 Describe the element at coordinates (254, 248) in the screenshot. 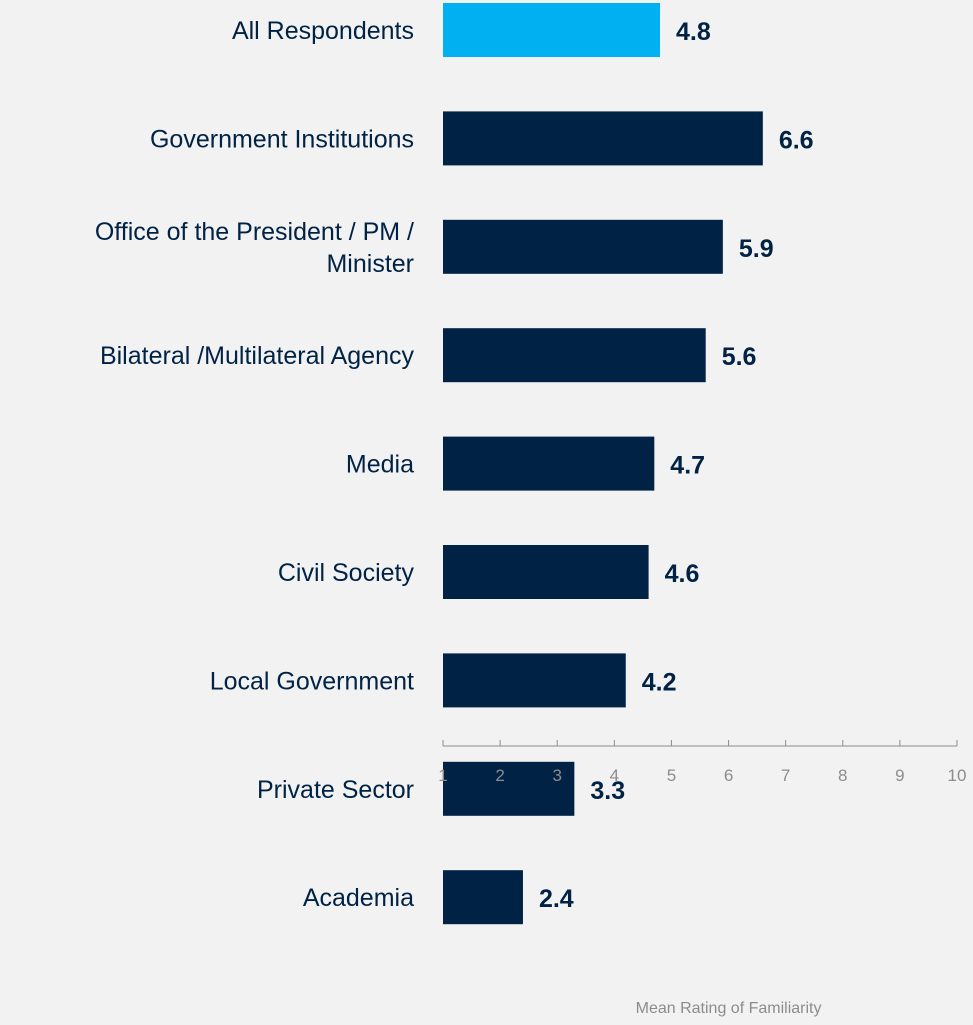

I see `category-label: Office of the President / PM / Minister` at that location.